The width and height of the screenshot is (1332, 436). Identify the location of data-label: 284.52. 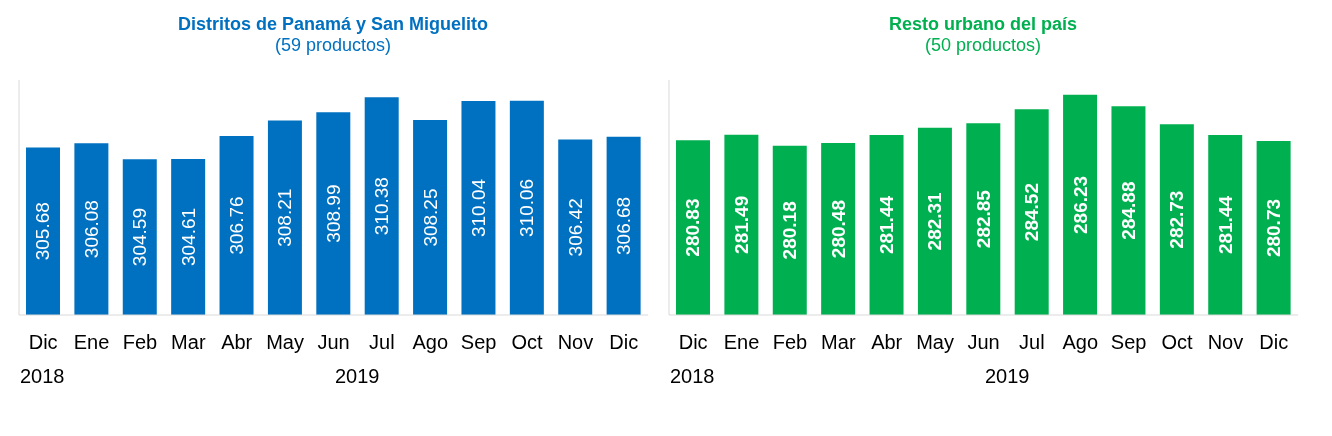
(1032, 212).